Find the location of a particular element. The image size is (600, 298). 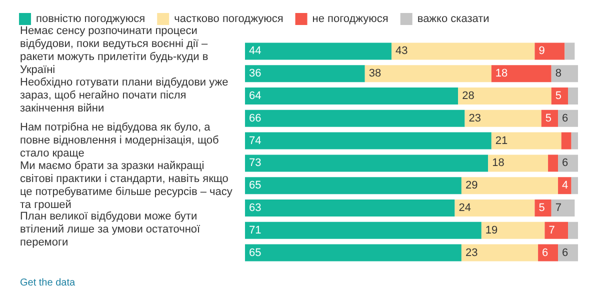

data-label: 38 is located at coordinates (375, 74).